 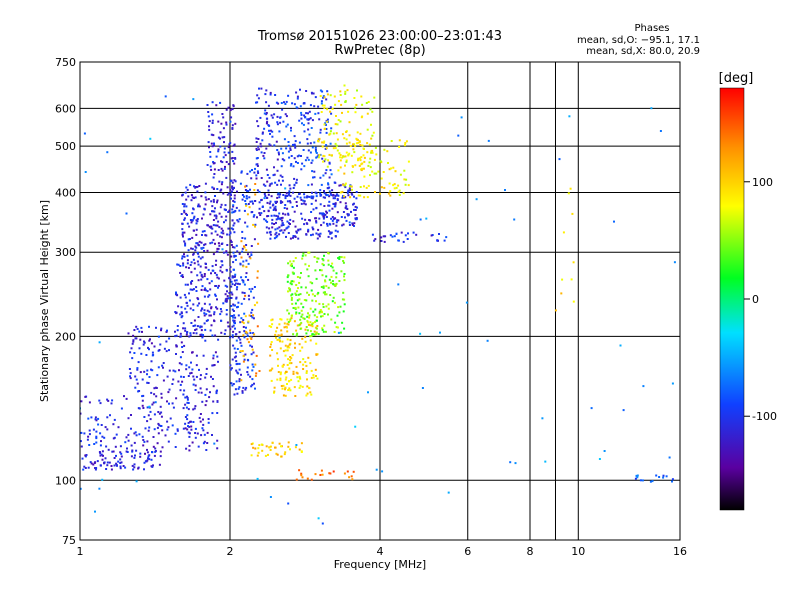 What do you see at coordinates (467, 551) in the screenshot?
I see `x-tick-label: 6` at bounding box center [467, 551].